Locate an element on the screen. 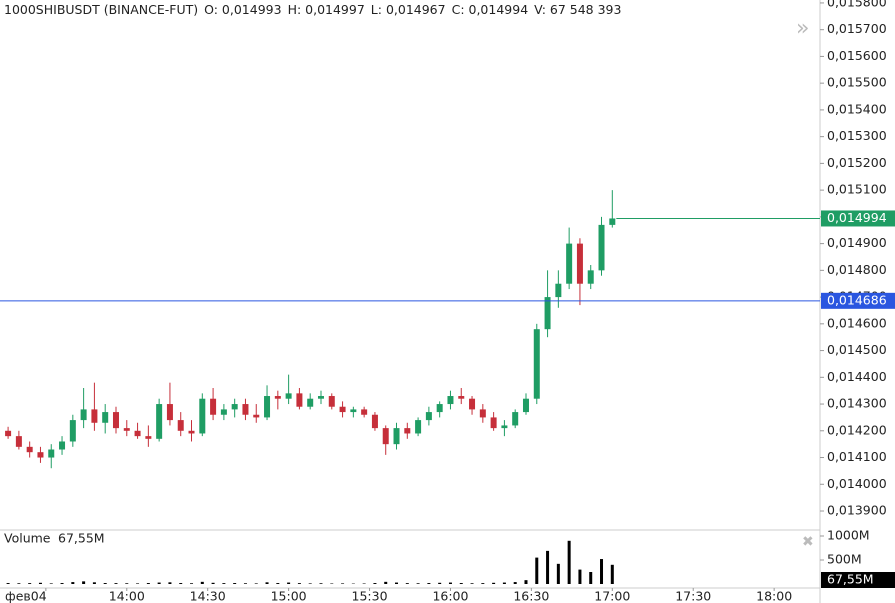  volume-axis-last: 67,55M is located at coordinates (850, 579).